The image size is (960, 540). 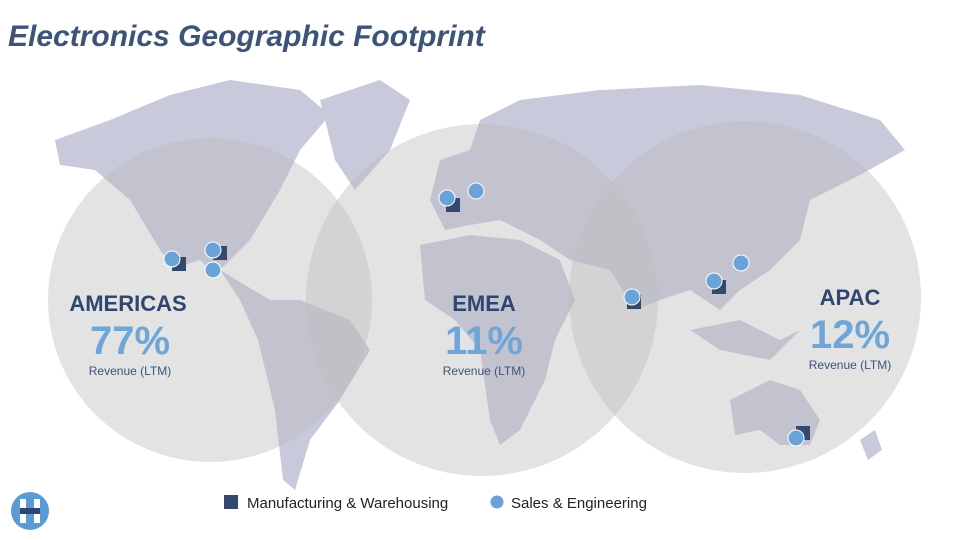 What do you see at coordinates (127, 303) in the screenshot?
I see `region-name: AMERICAS` at bounding box center [127, 303].